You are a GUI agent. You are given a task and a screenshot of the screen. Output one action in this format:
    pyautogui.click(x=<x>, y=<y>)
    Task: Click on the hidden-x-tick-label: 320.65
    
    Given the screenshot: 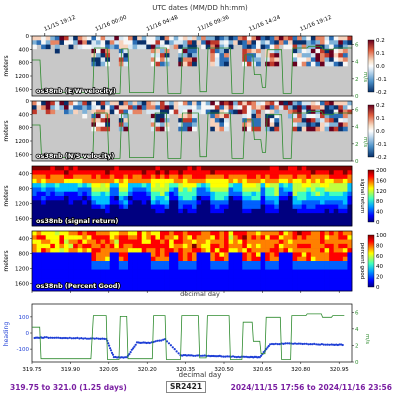 What is the action you would take?
    pyautogui.click(x=263, y=299)
    